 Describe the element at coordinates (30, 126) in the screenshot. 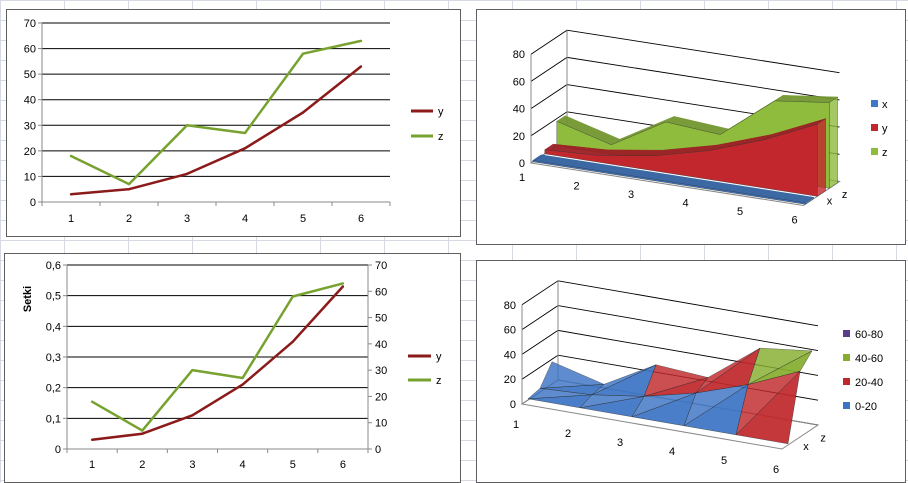

I see `y-tick-label: 30` at that location.